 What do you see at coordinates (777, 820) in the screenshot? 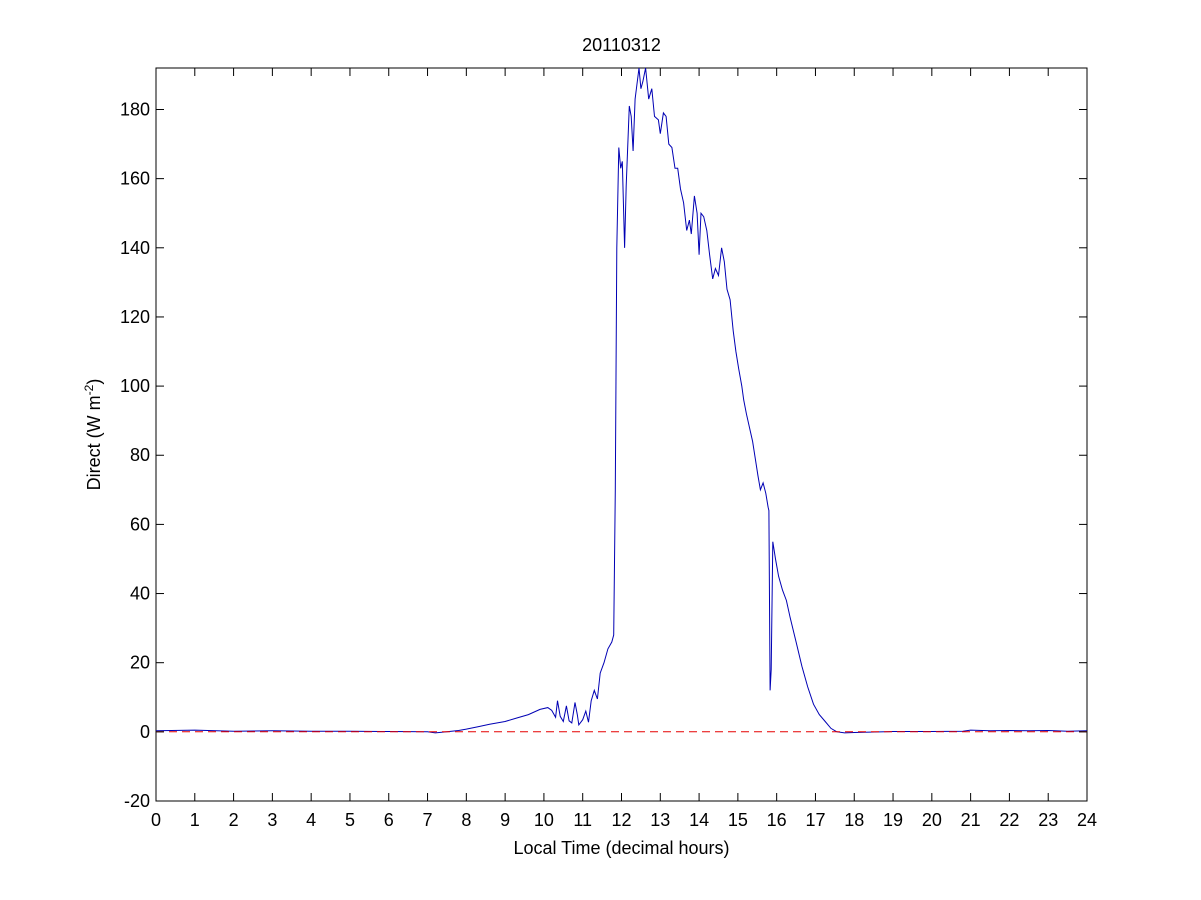
I see `x-tick-label: 16` at bounding box center [777, 820].